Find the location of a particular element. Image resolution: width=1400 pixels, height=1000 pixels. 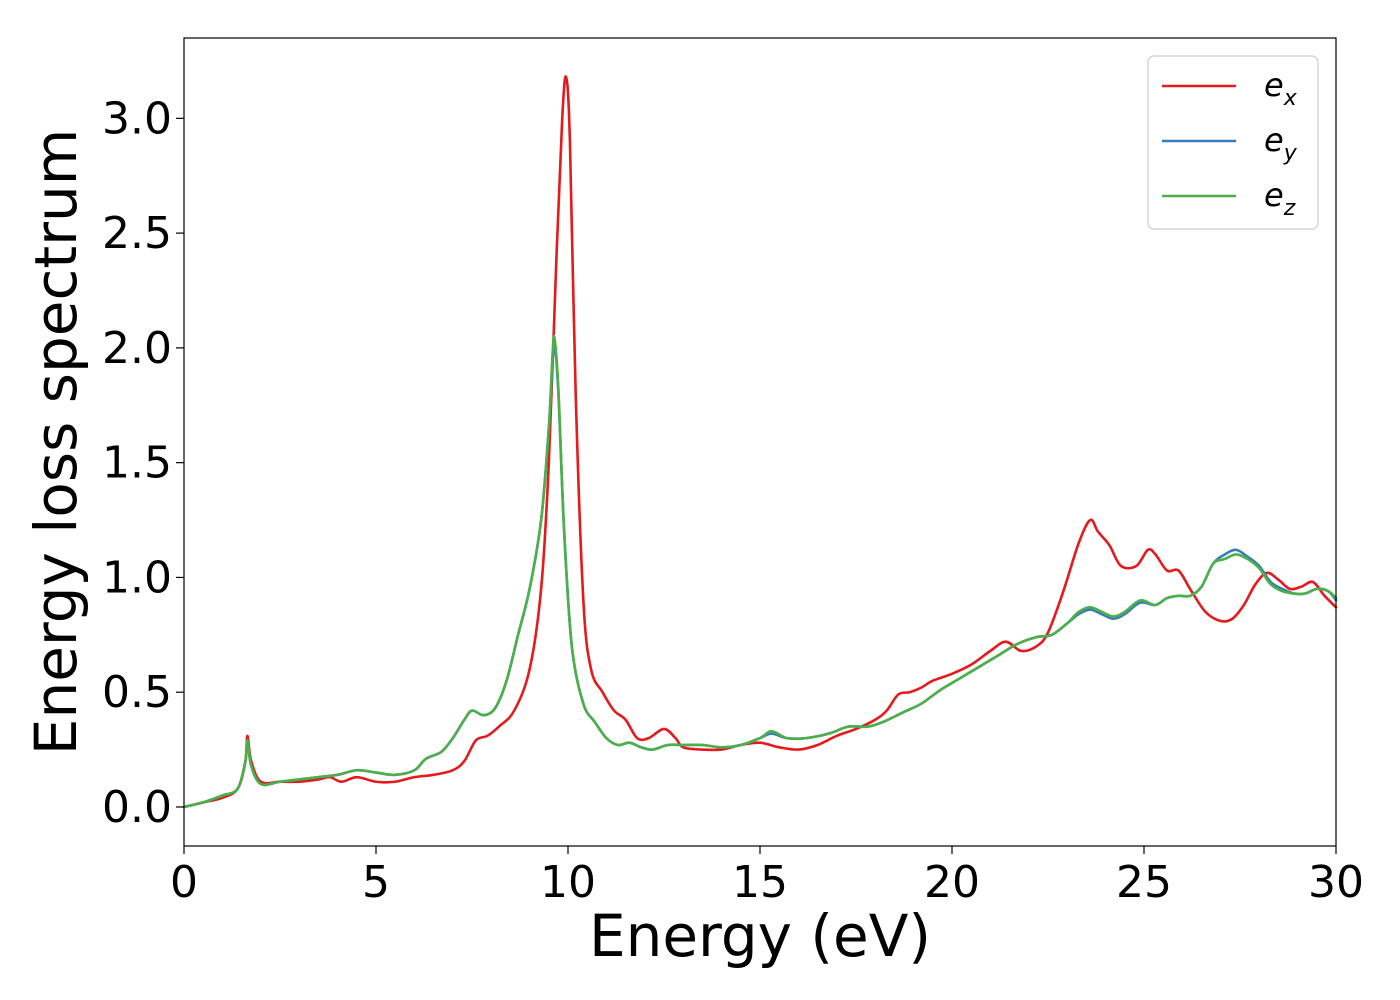

y-tick-label: 2.0 is located at coordinates (137, 348).